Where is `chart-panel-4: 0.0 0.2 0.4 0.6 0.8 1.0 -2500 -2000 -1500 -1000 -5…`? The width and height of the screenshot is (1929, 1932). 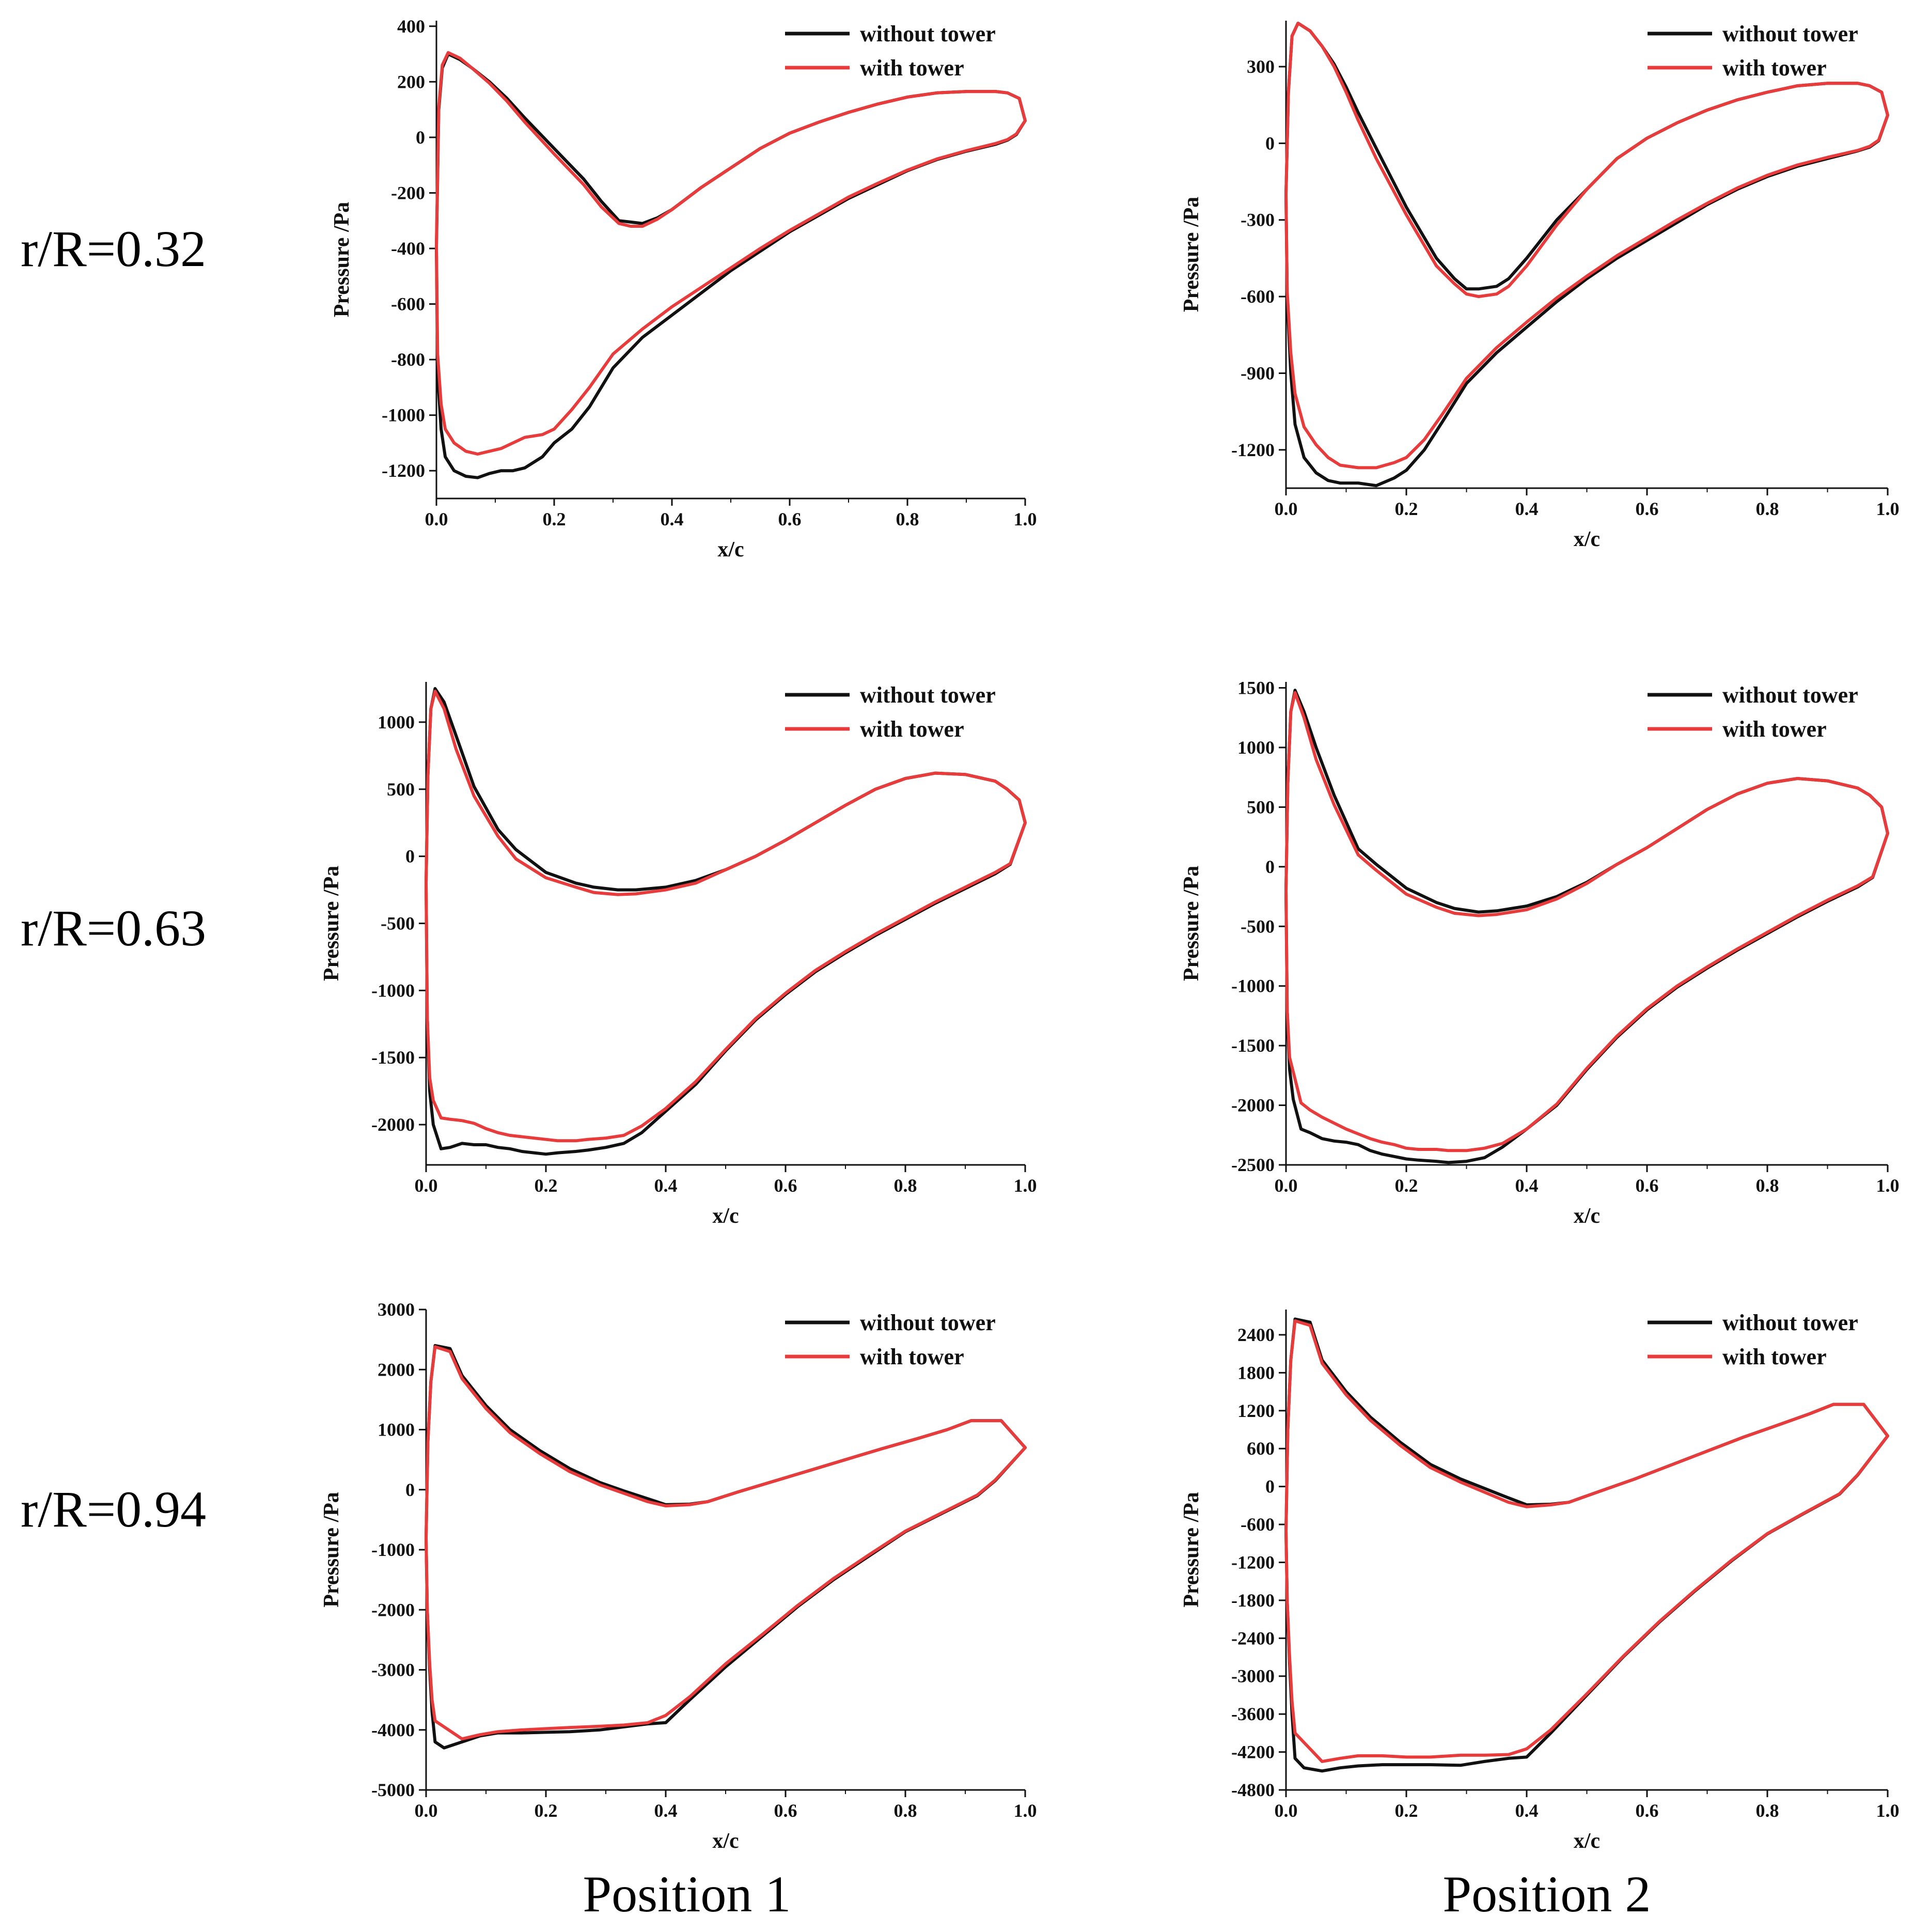
chart-panel-4: 0.0 0.2 0.4 0.6 0.8 1.0 -2500 -2000 -1500 -1000 -5… is located at coordinates (1540, 953).